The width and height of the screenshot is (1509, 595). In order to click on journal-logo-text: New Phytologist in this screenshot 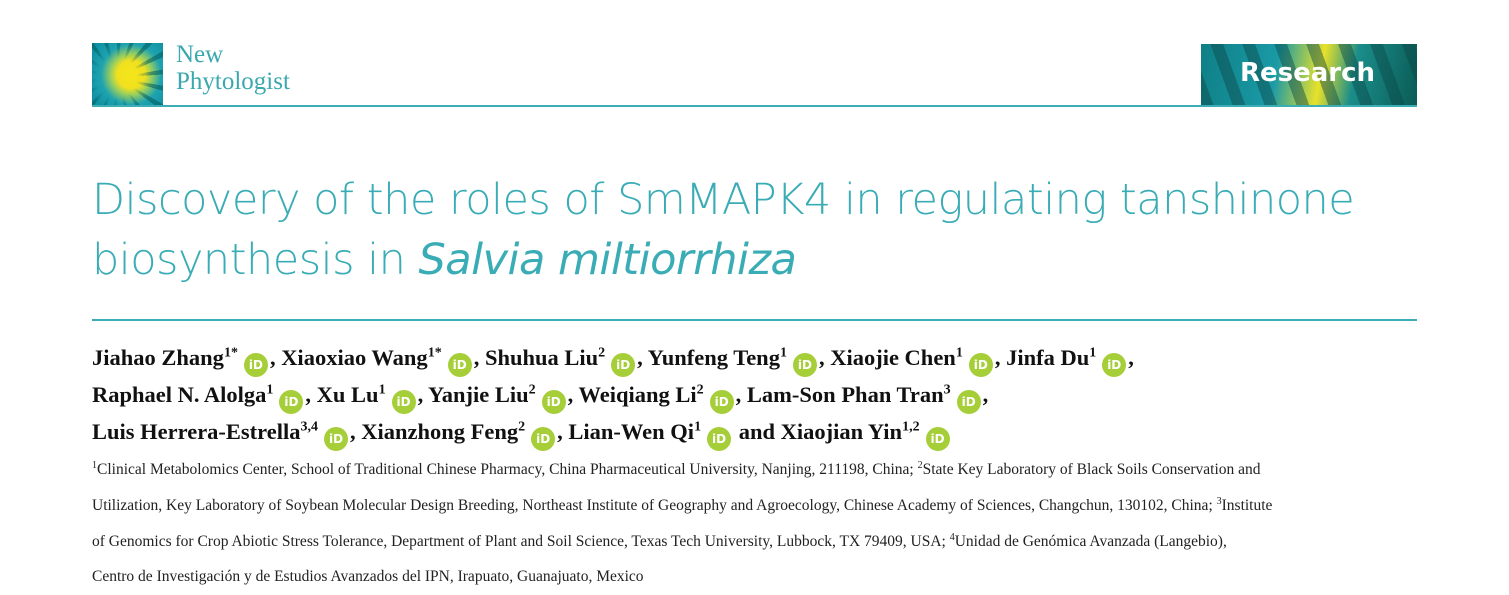, I will do `click(233, 68)`.